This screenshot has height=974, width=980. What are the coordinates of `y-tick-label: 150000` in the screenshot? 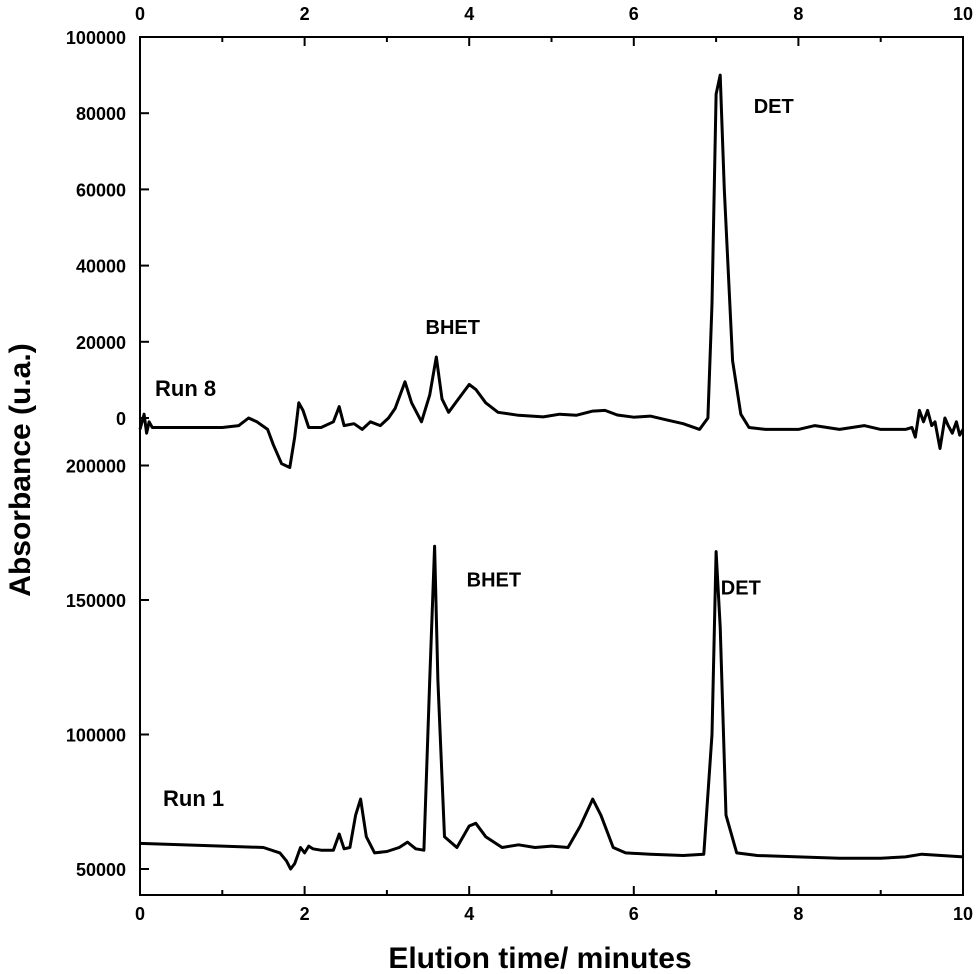 It's located at (96, 601).